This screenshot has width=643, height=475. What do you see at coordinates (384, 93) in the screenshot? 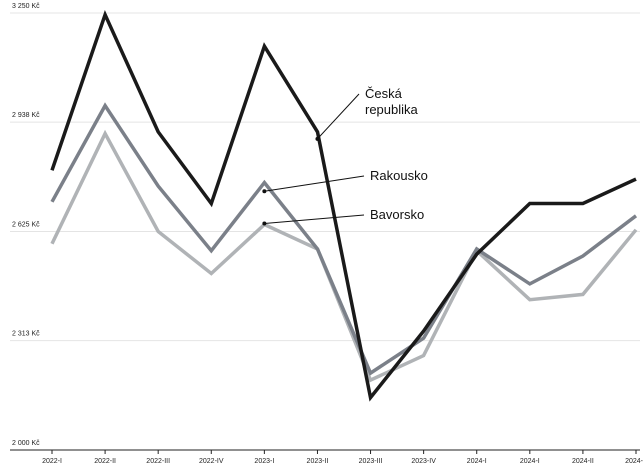
I see `series-label: Česká` at bounding box center [384, 93].